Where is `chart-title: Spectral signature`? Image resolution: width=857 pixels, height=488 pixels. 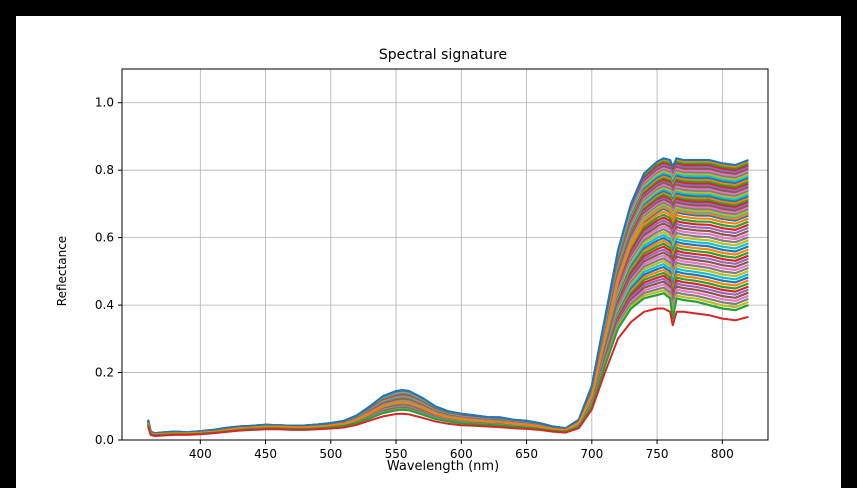
chart-title: Spectral signature is located at coordinates (443, 55).